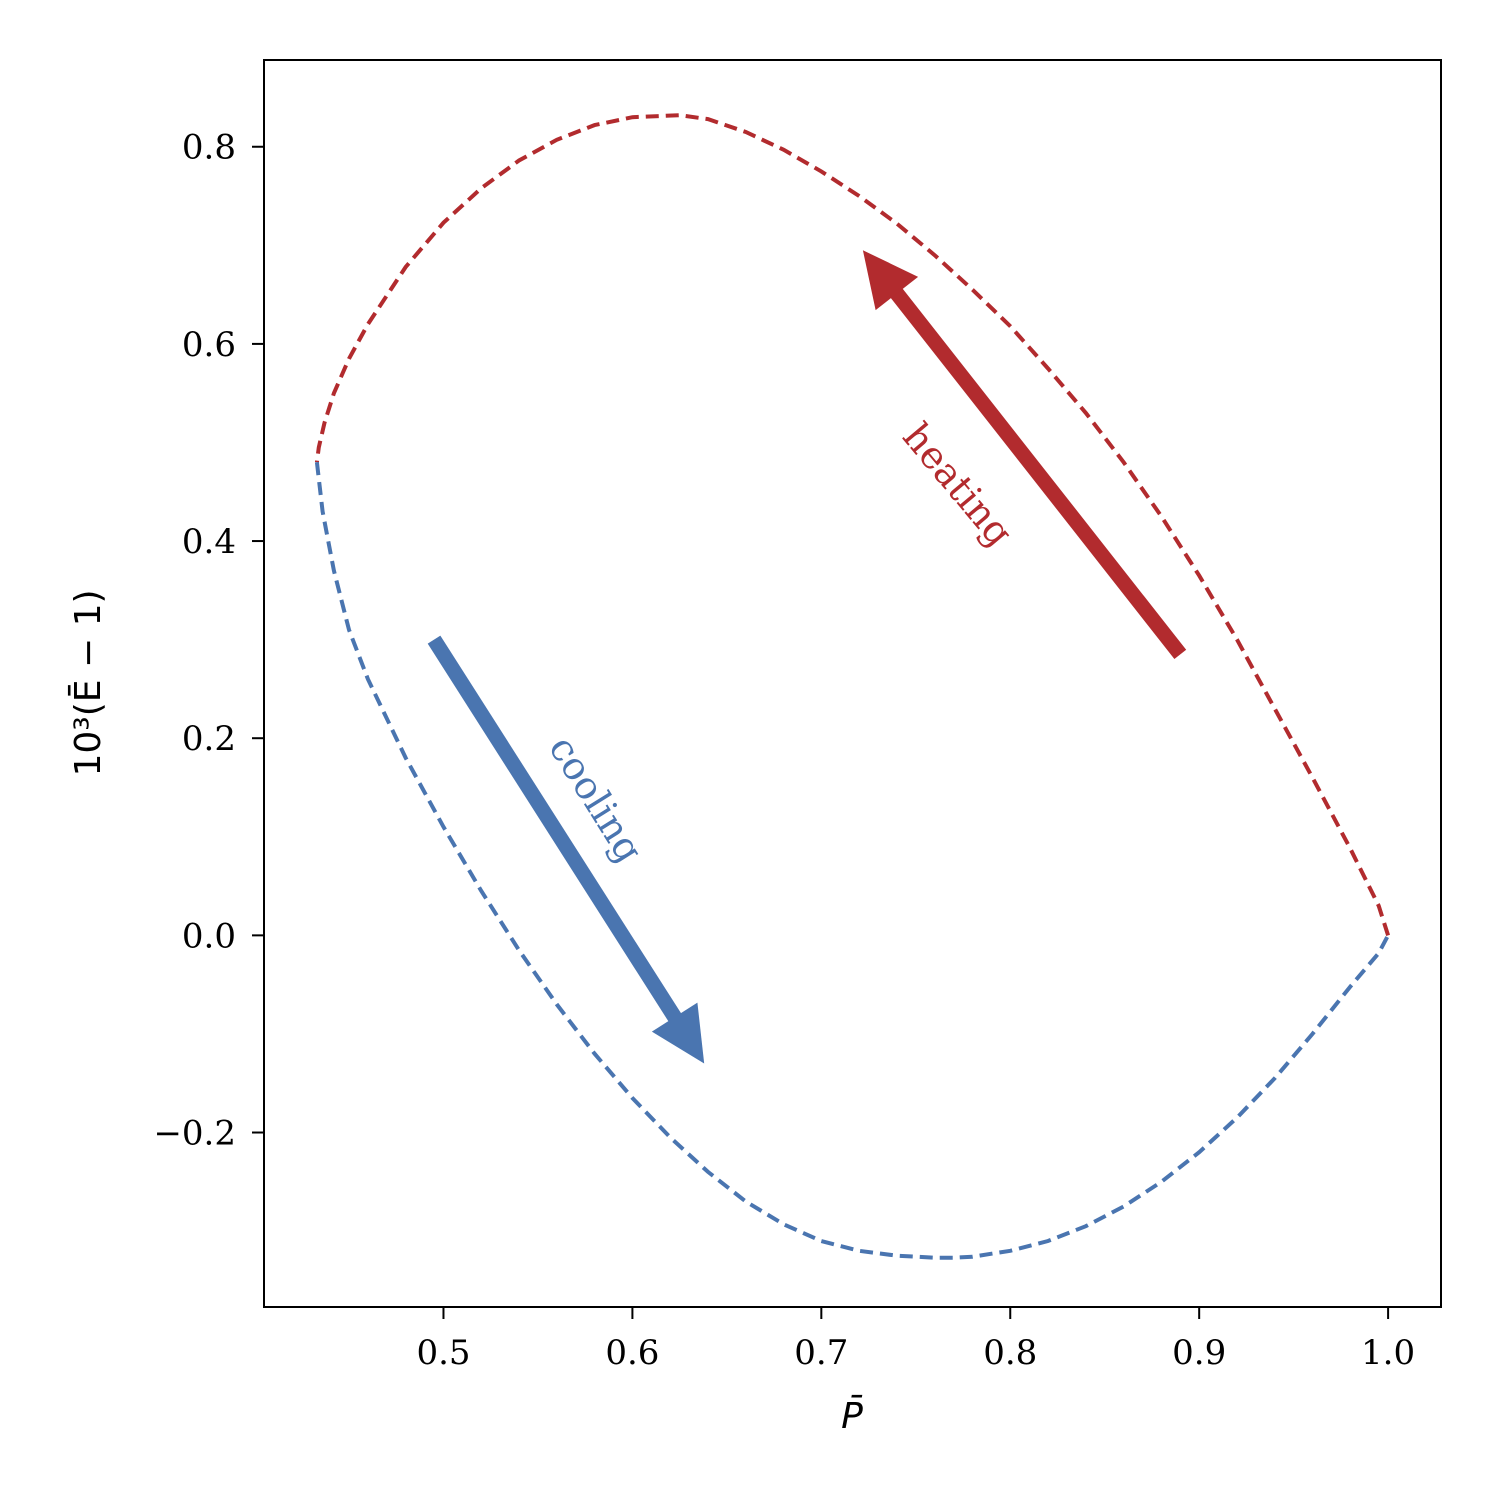  I want to click on x-tick-label: 0.9, so click(1199, 1353).